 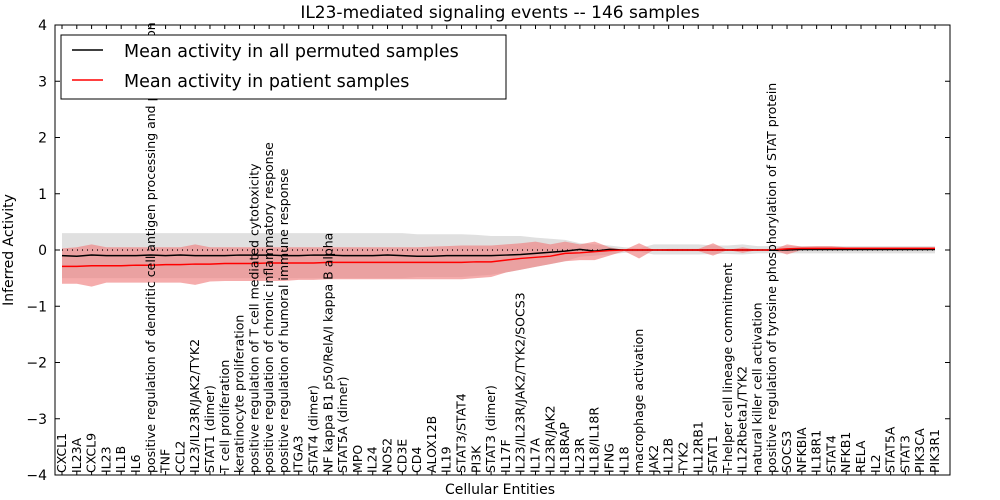 I want to click on x-tick-label: T-helper cell lineage commitment, so click(x=727, y=368).